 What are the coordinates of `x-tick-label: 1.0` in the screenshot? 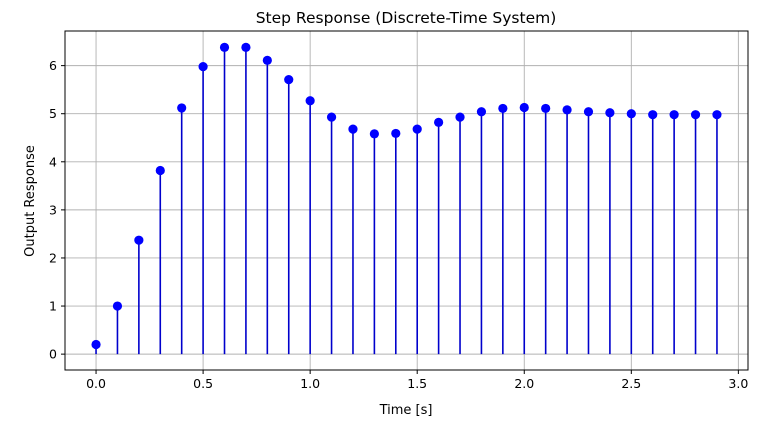 It's located at (310, 383).